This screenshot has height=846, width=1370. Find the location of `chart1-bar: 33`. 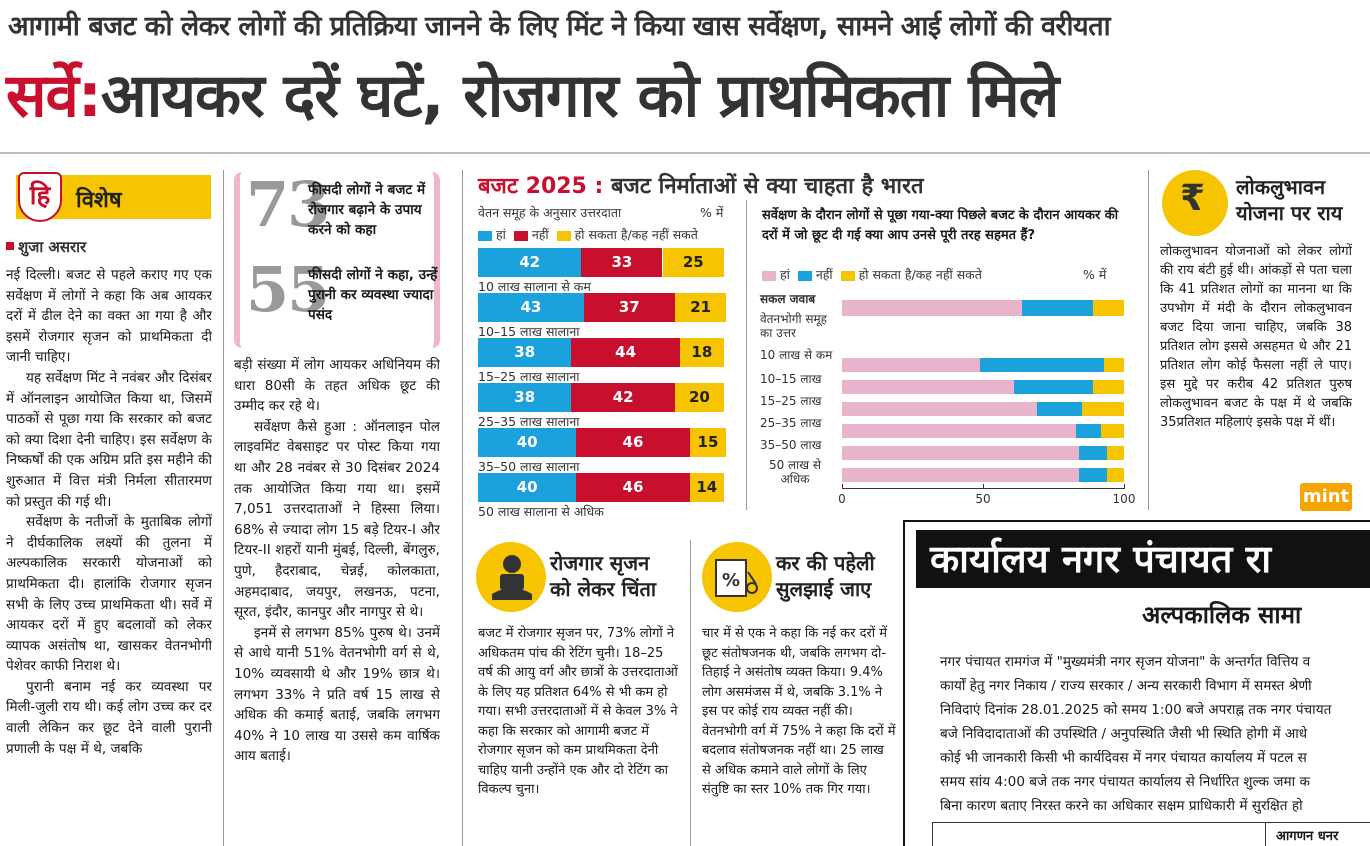

chart1-bar: 33 is located at coordinates (622, 262).